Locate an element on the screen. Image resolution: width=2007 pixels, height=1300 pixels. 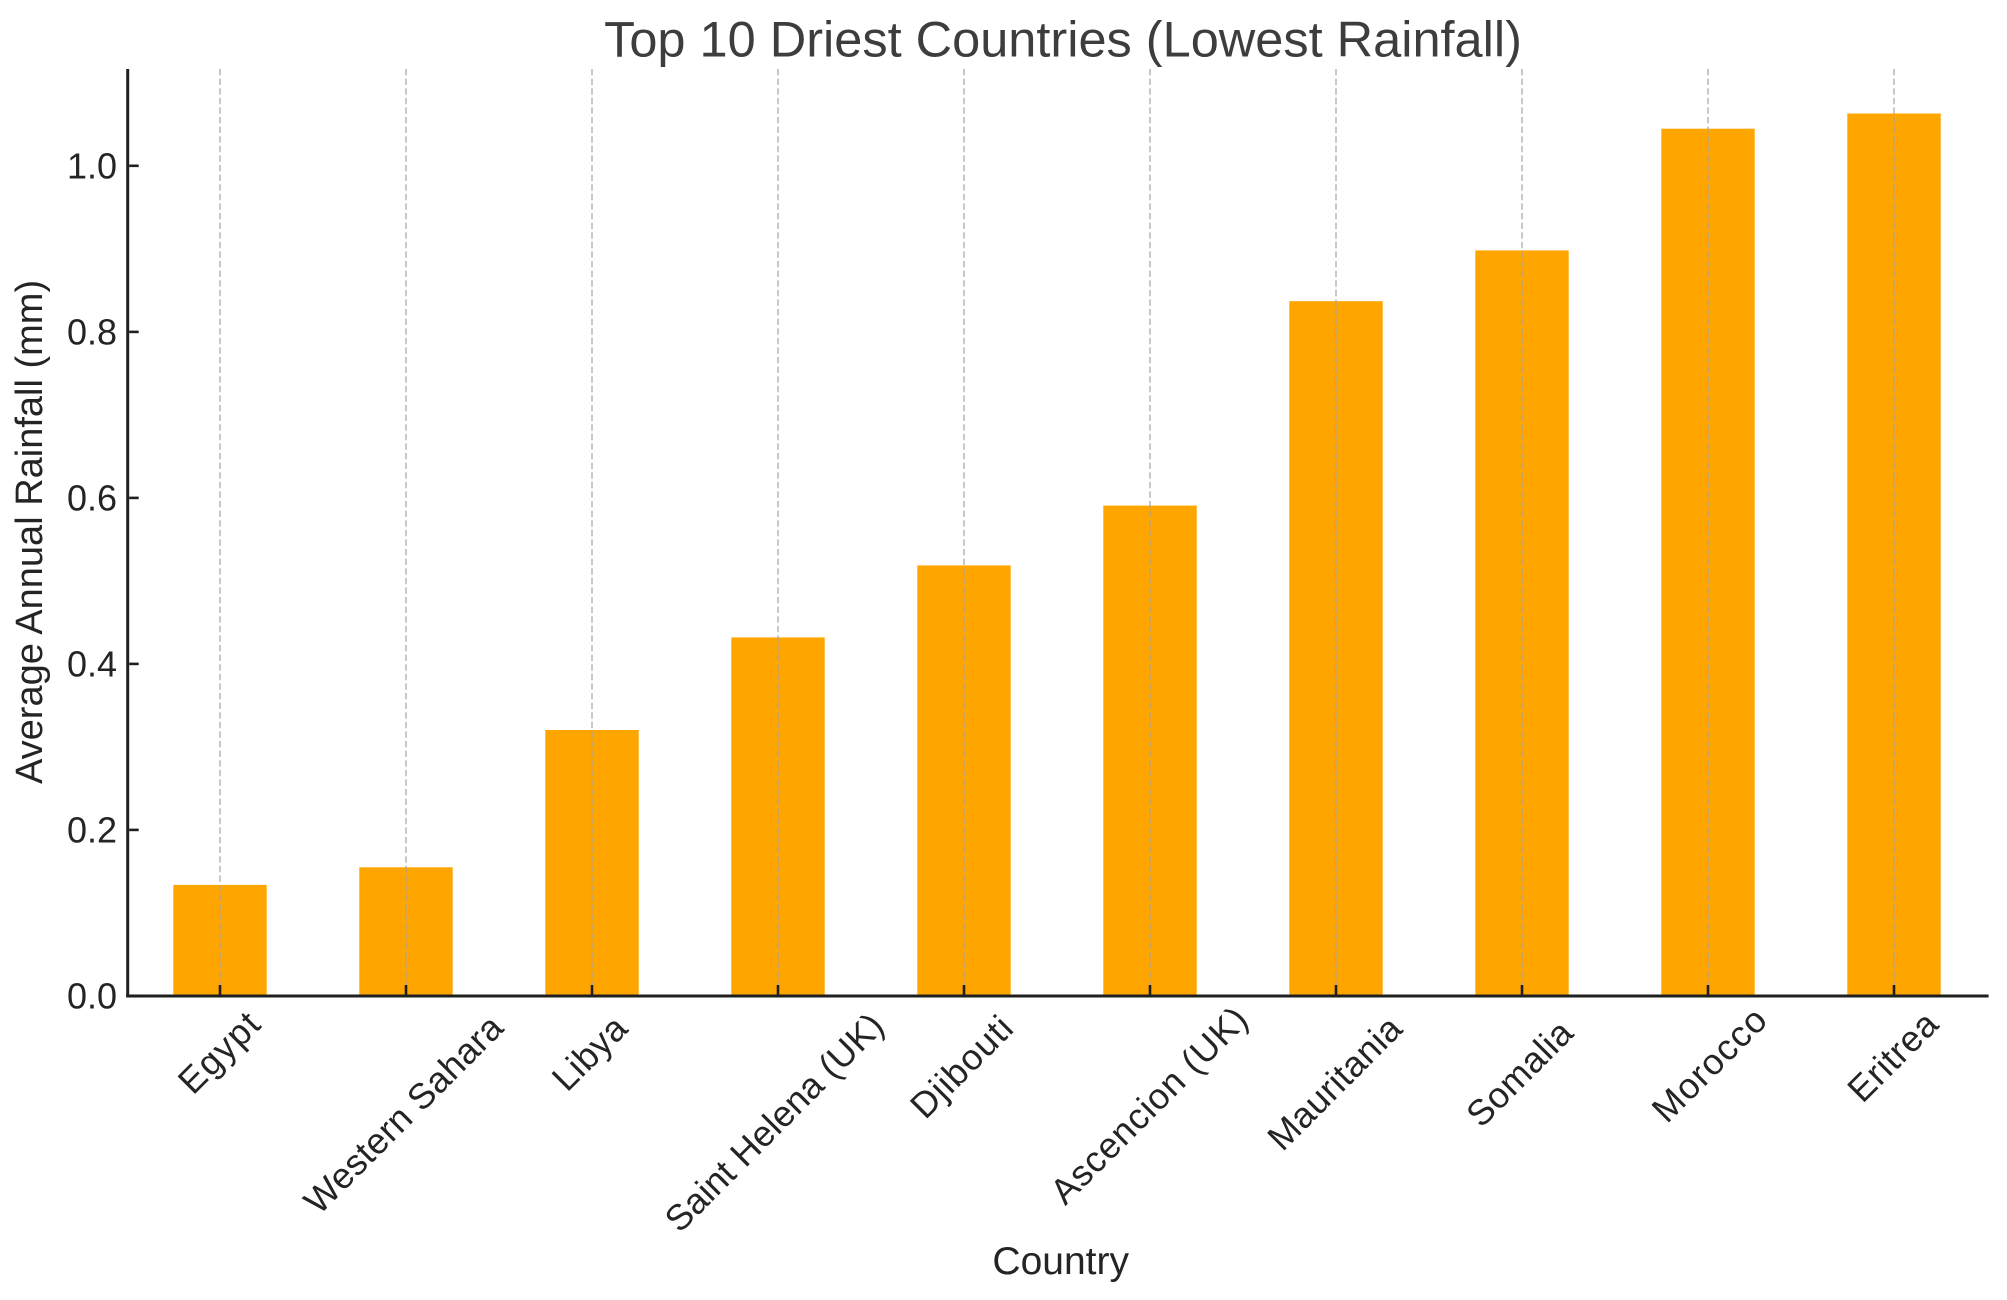
svg-text: 0.0 is located at coordinates (92, 996).